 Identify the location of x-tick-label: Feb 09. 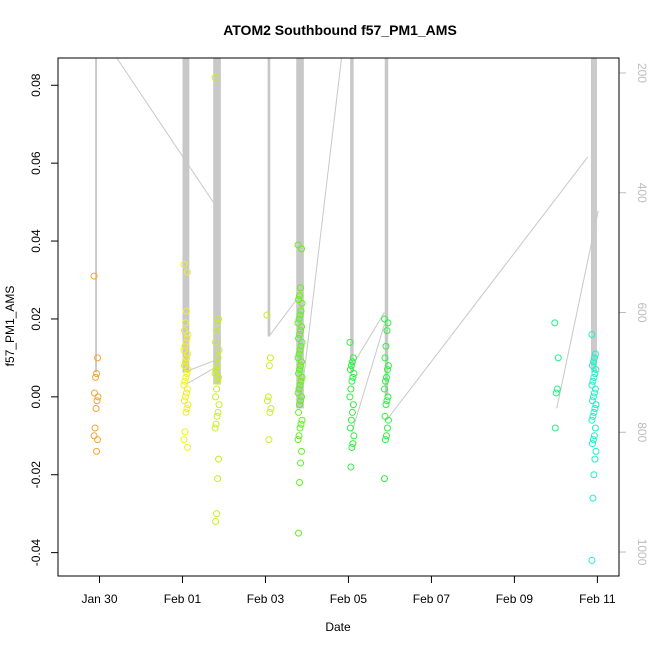
(515, 599).